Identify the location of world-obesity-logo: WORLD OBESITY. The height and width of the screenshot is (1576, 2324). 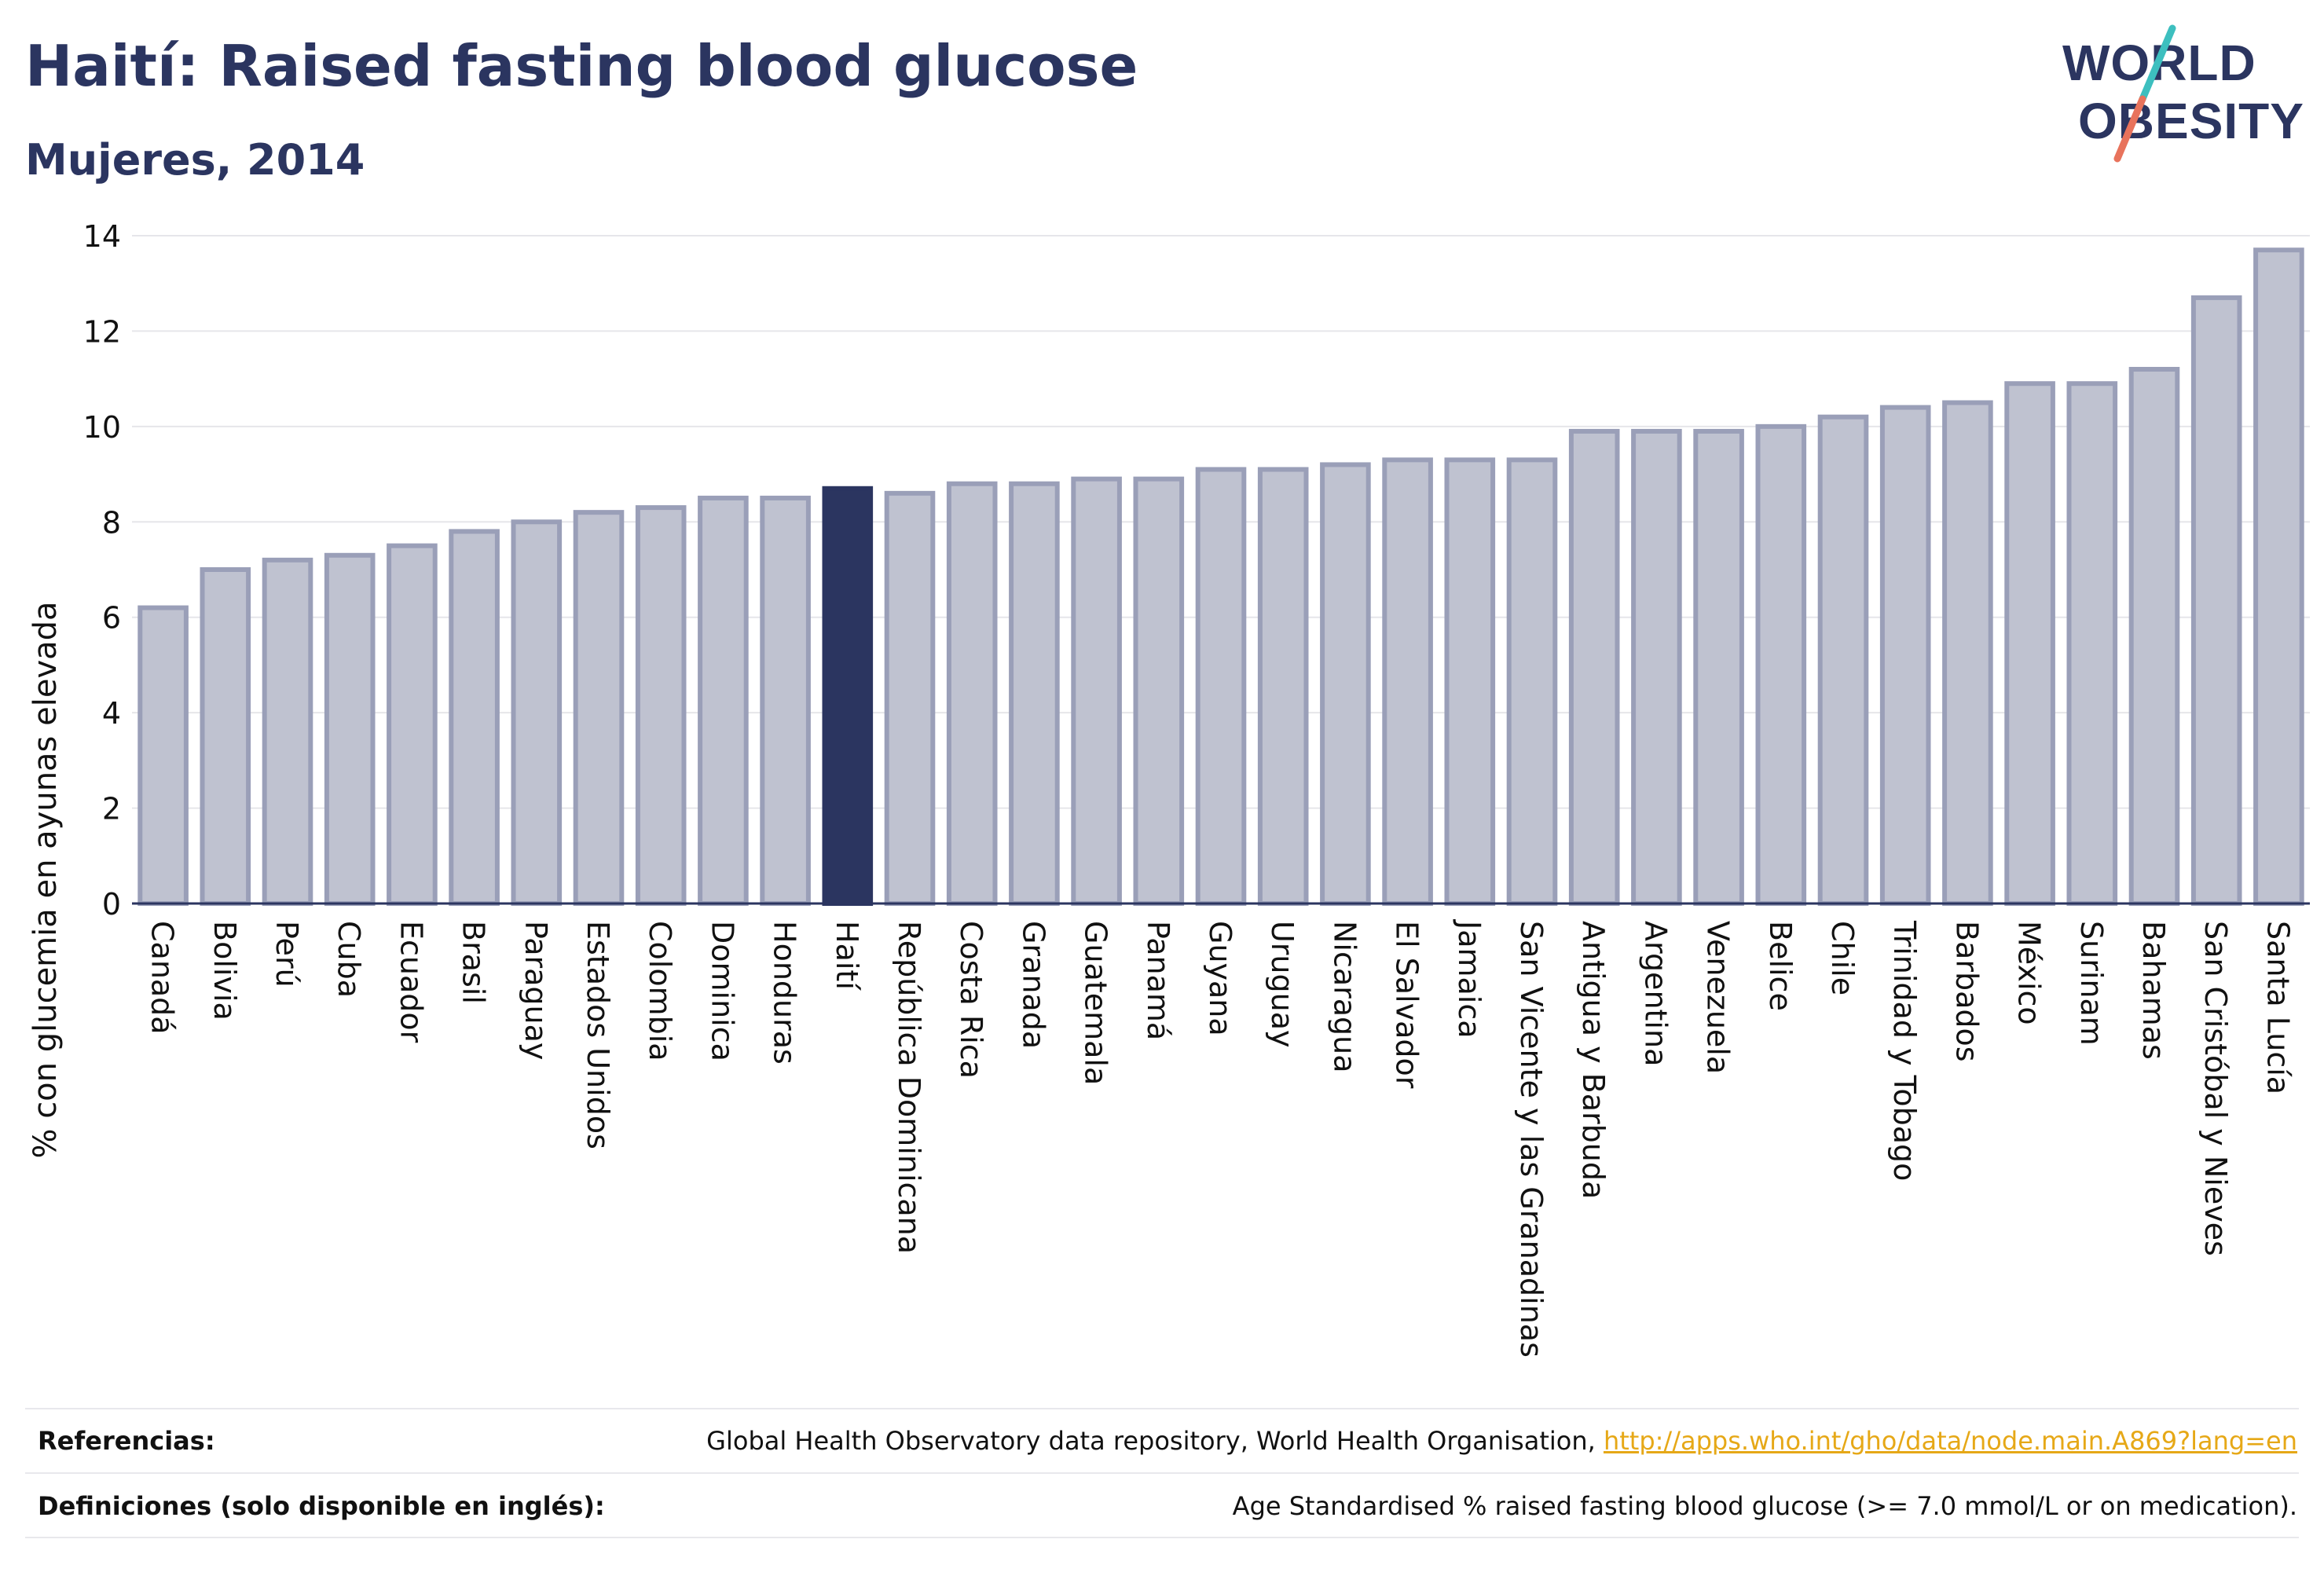
(2183, 93).